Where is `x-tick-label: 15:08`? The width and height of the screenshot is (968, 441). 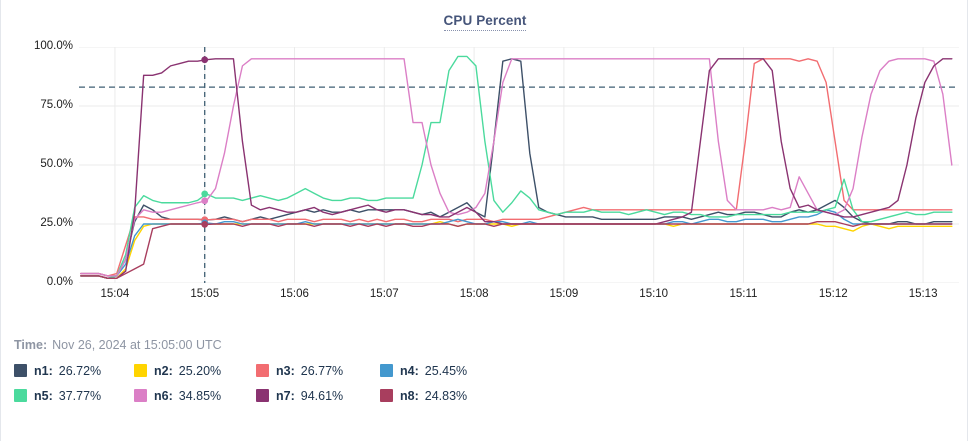 x-tick-label: 15:08 is located at coordinates (474, 294).